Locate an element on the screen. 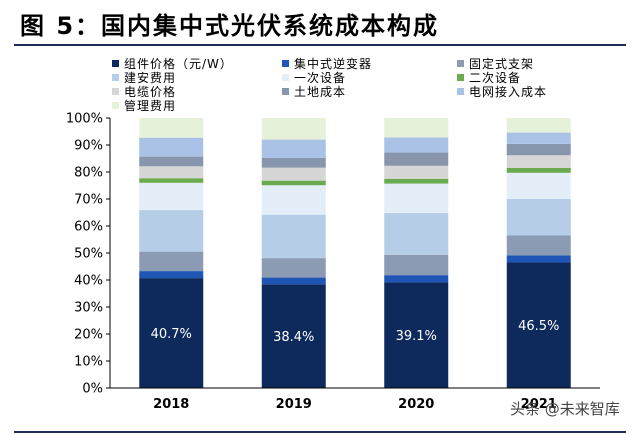 The width and height of the screenshot is (640, 435). legend-item: 二次设备 is located at coordinates (489, 77).